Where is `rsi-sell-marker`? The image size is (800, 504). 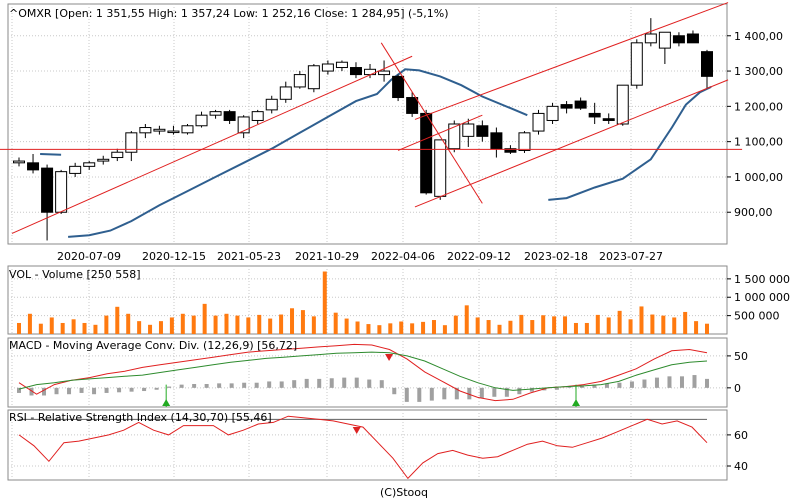
rsi-sell-marker is located at coordinates (356, 430).